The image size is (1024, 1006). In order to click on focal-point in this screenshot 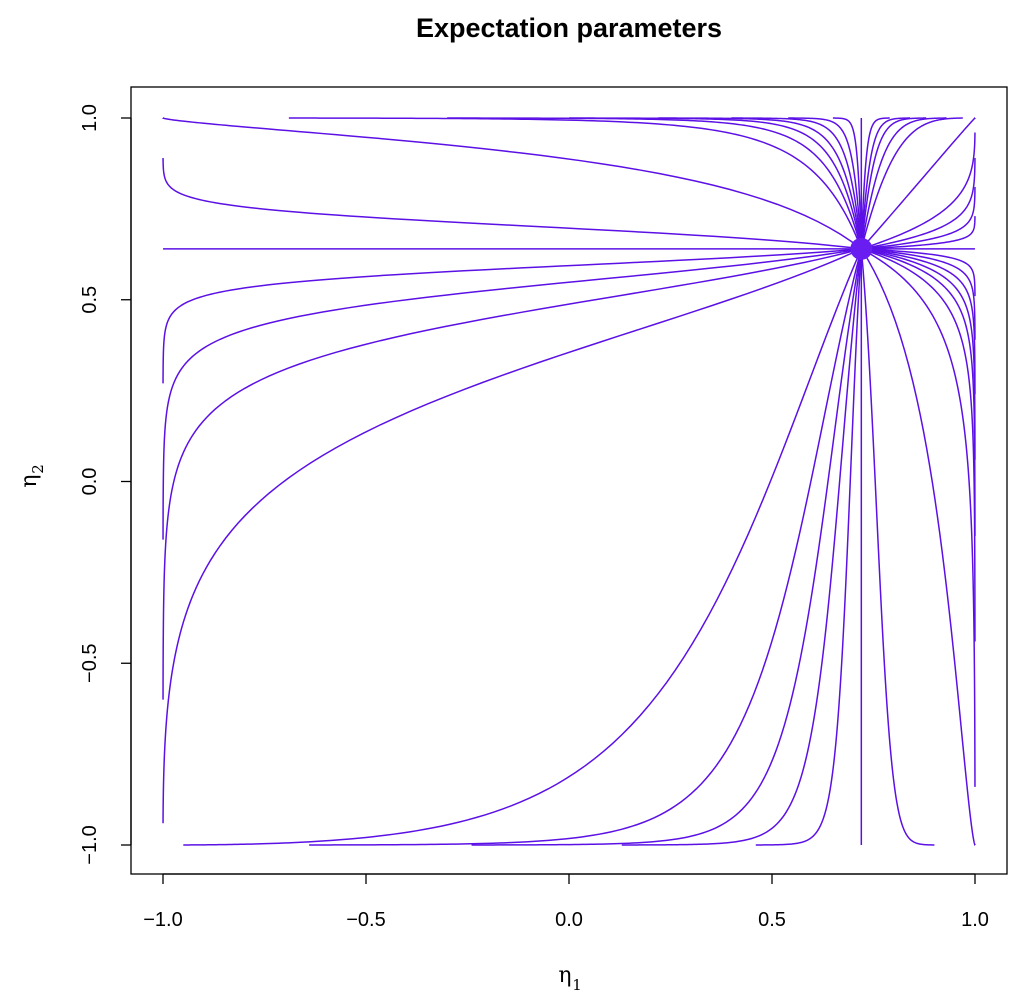, I will do `click(861, 248)`.